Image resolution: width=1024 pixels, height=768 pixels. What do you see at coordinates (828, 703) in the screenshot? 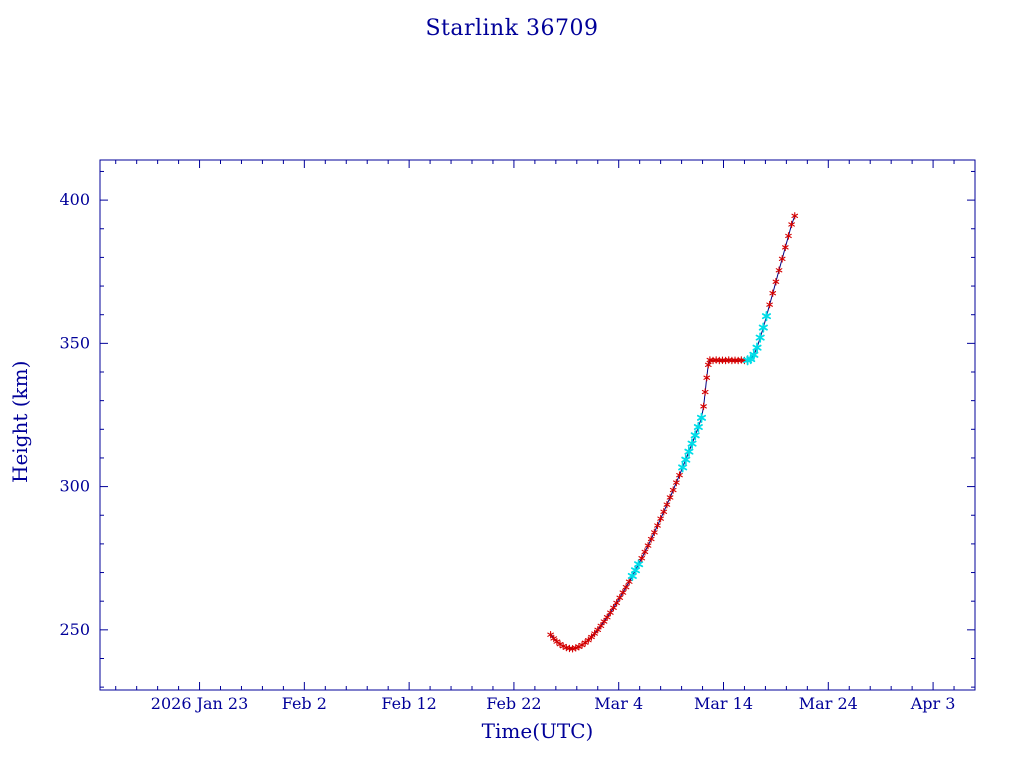
I see `x-tick-label: Mar 24` at bounding box center [828, 703].